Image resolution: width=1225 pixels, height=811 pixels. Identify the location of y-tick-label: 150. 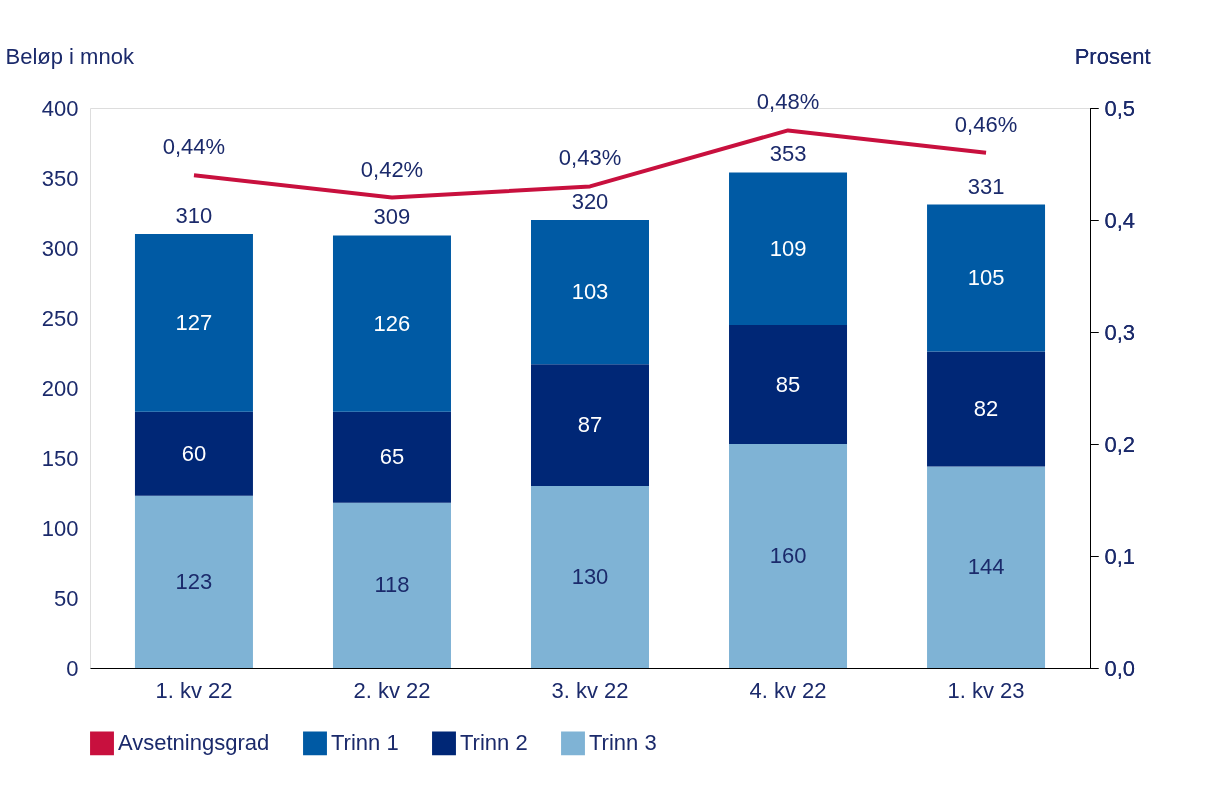
(60, 458).